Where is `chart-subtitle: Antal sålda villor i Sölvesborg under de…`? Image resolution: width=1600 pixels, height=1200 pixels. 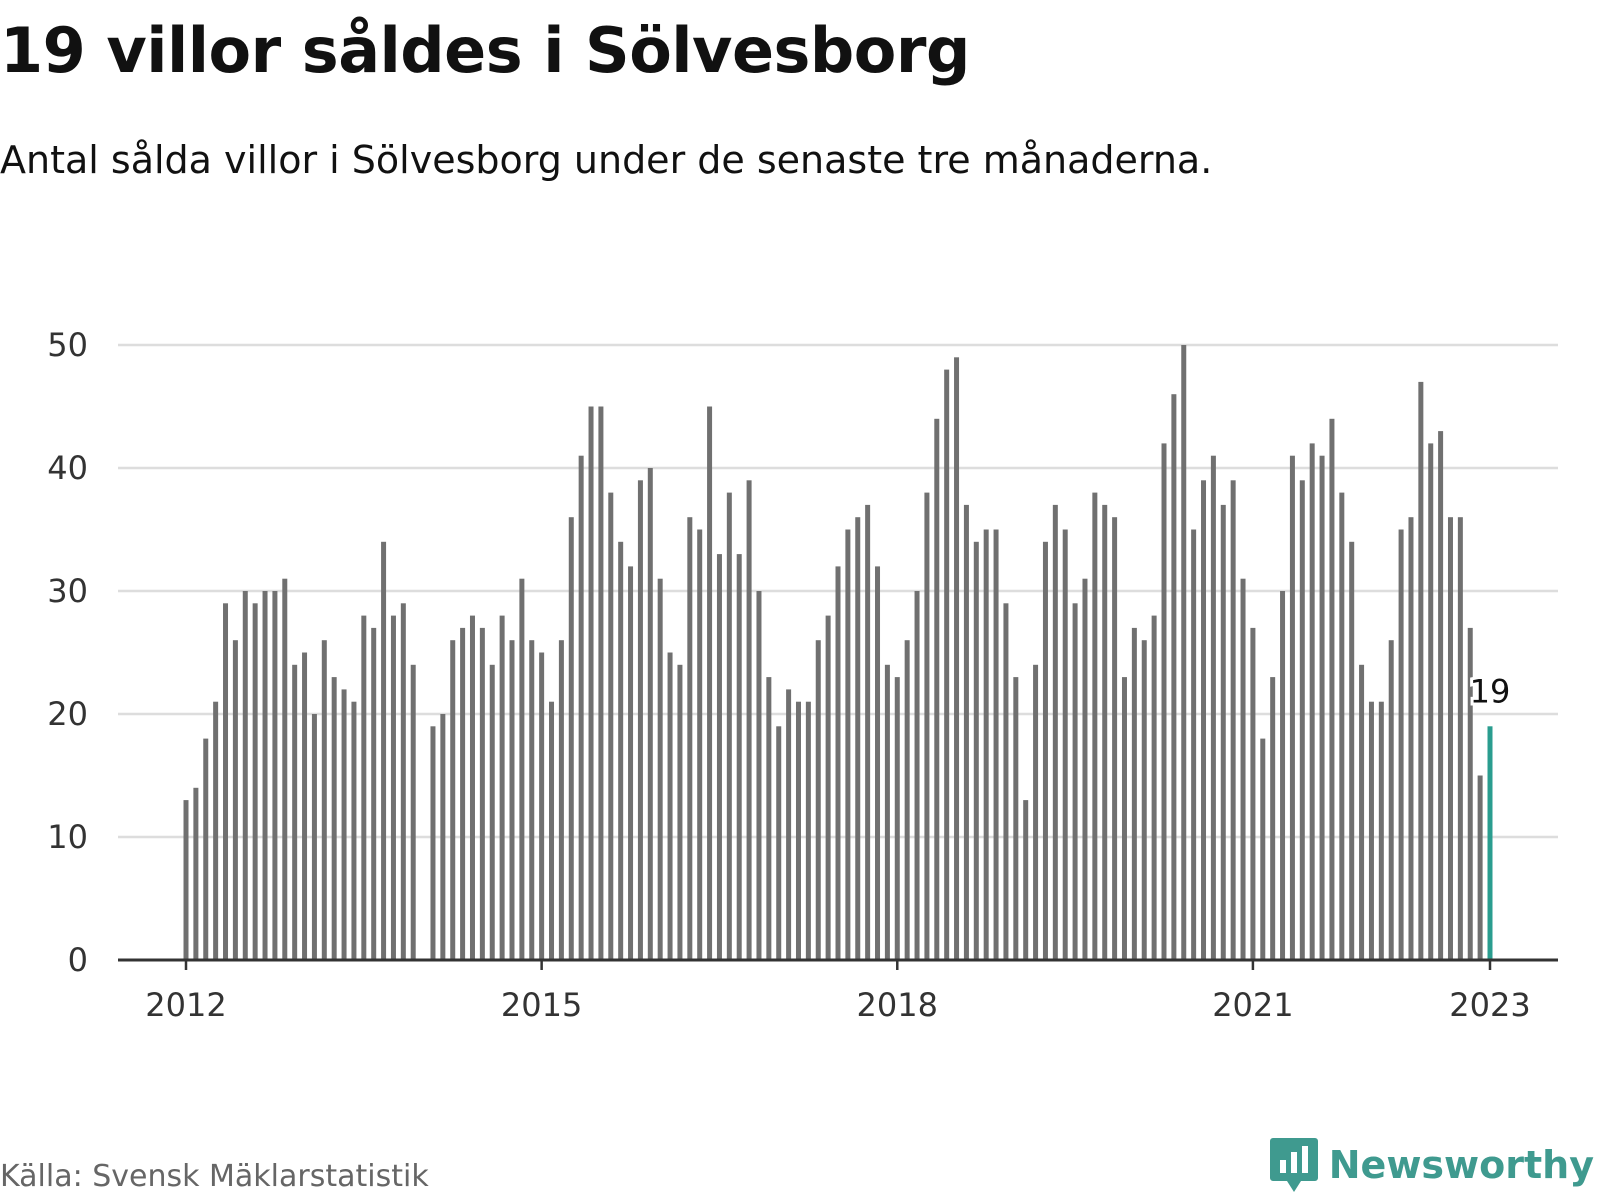
chart-subtitle: Antal sålda villor i Sölvesborg under de… is located at coordinates (606, 160).